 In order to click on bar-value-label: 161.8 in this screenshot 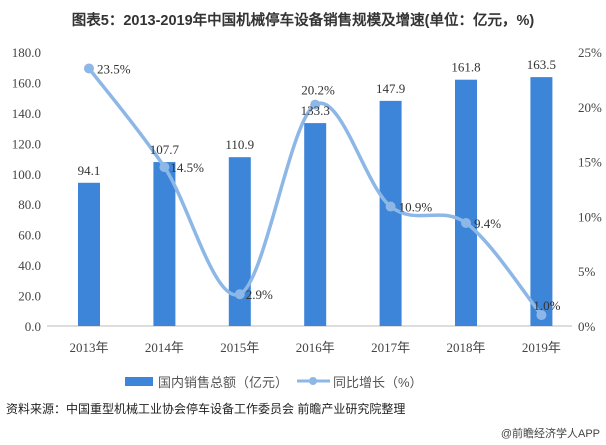, I will do `click(465, 67)`.